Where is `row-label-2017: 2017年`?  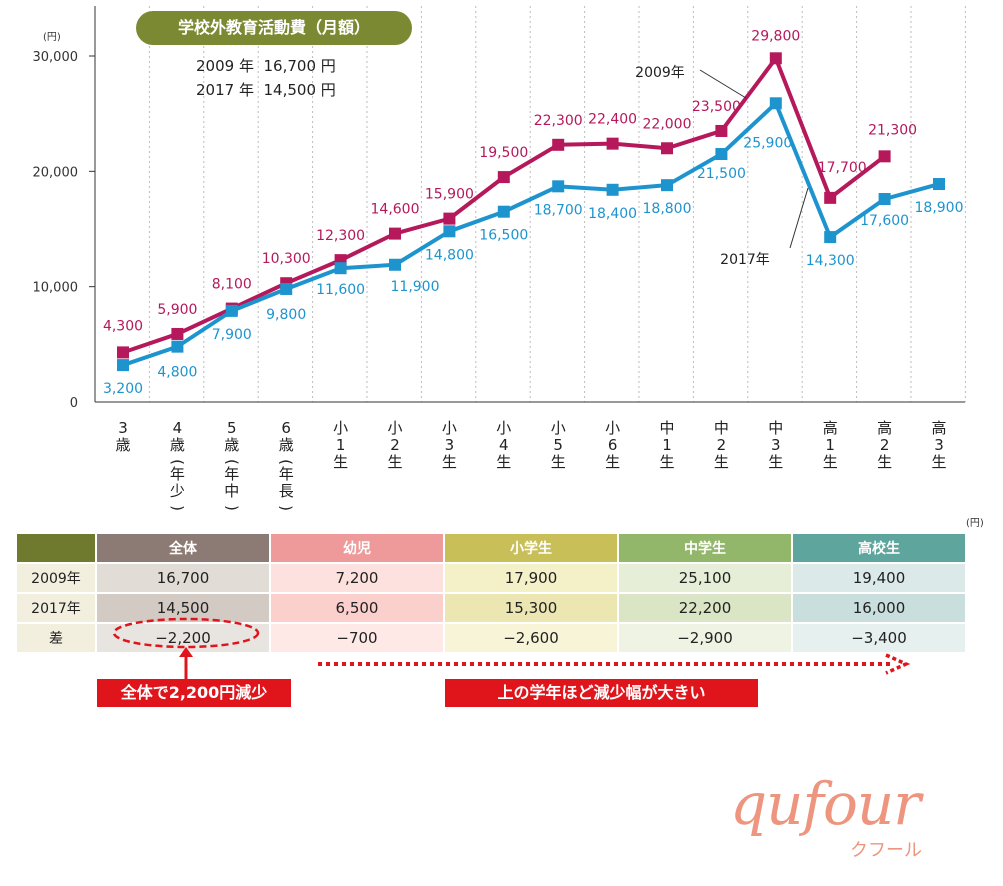
row-label-2017: 2017年 is located at coordinates (56, 609).